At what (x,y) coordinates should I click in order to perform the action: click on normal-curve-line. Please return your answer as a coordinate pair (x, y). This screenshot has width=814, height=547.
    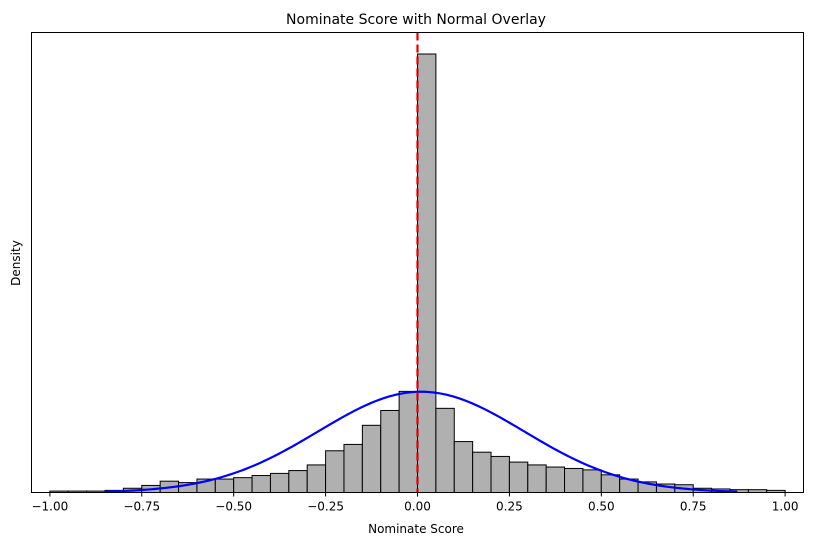
    Looking at the image, I should click on (421, 441).